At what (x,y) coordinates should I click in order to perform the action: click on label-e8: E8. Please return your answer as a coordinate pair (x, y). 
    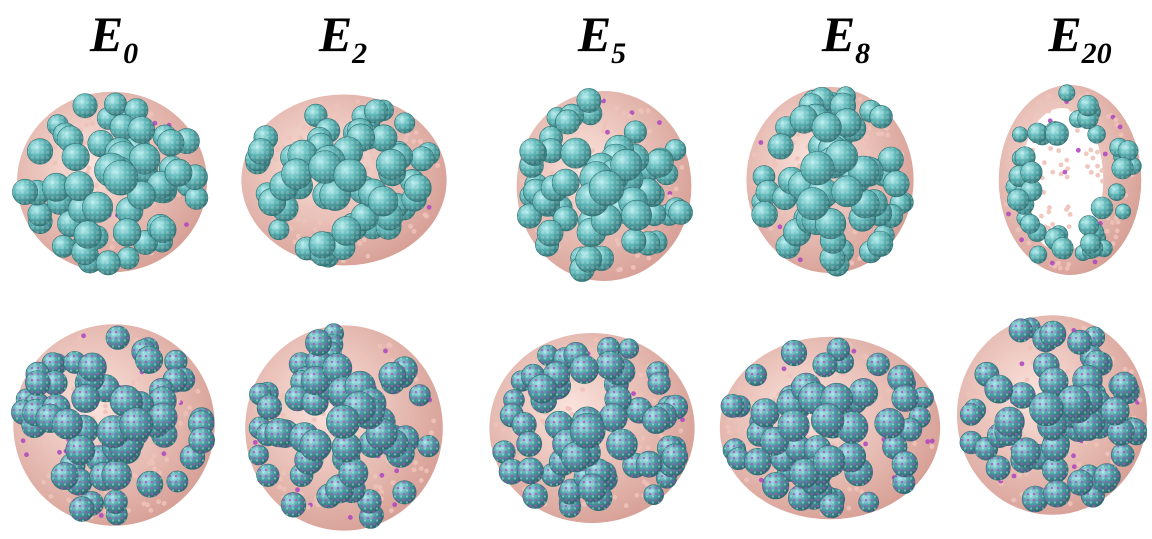
    Looking at the image, I should click on (846, 36).